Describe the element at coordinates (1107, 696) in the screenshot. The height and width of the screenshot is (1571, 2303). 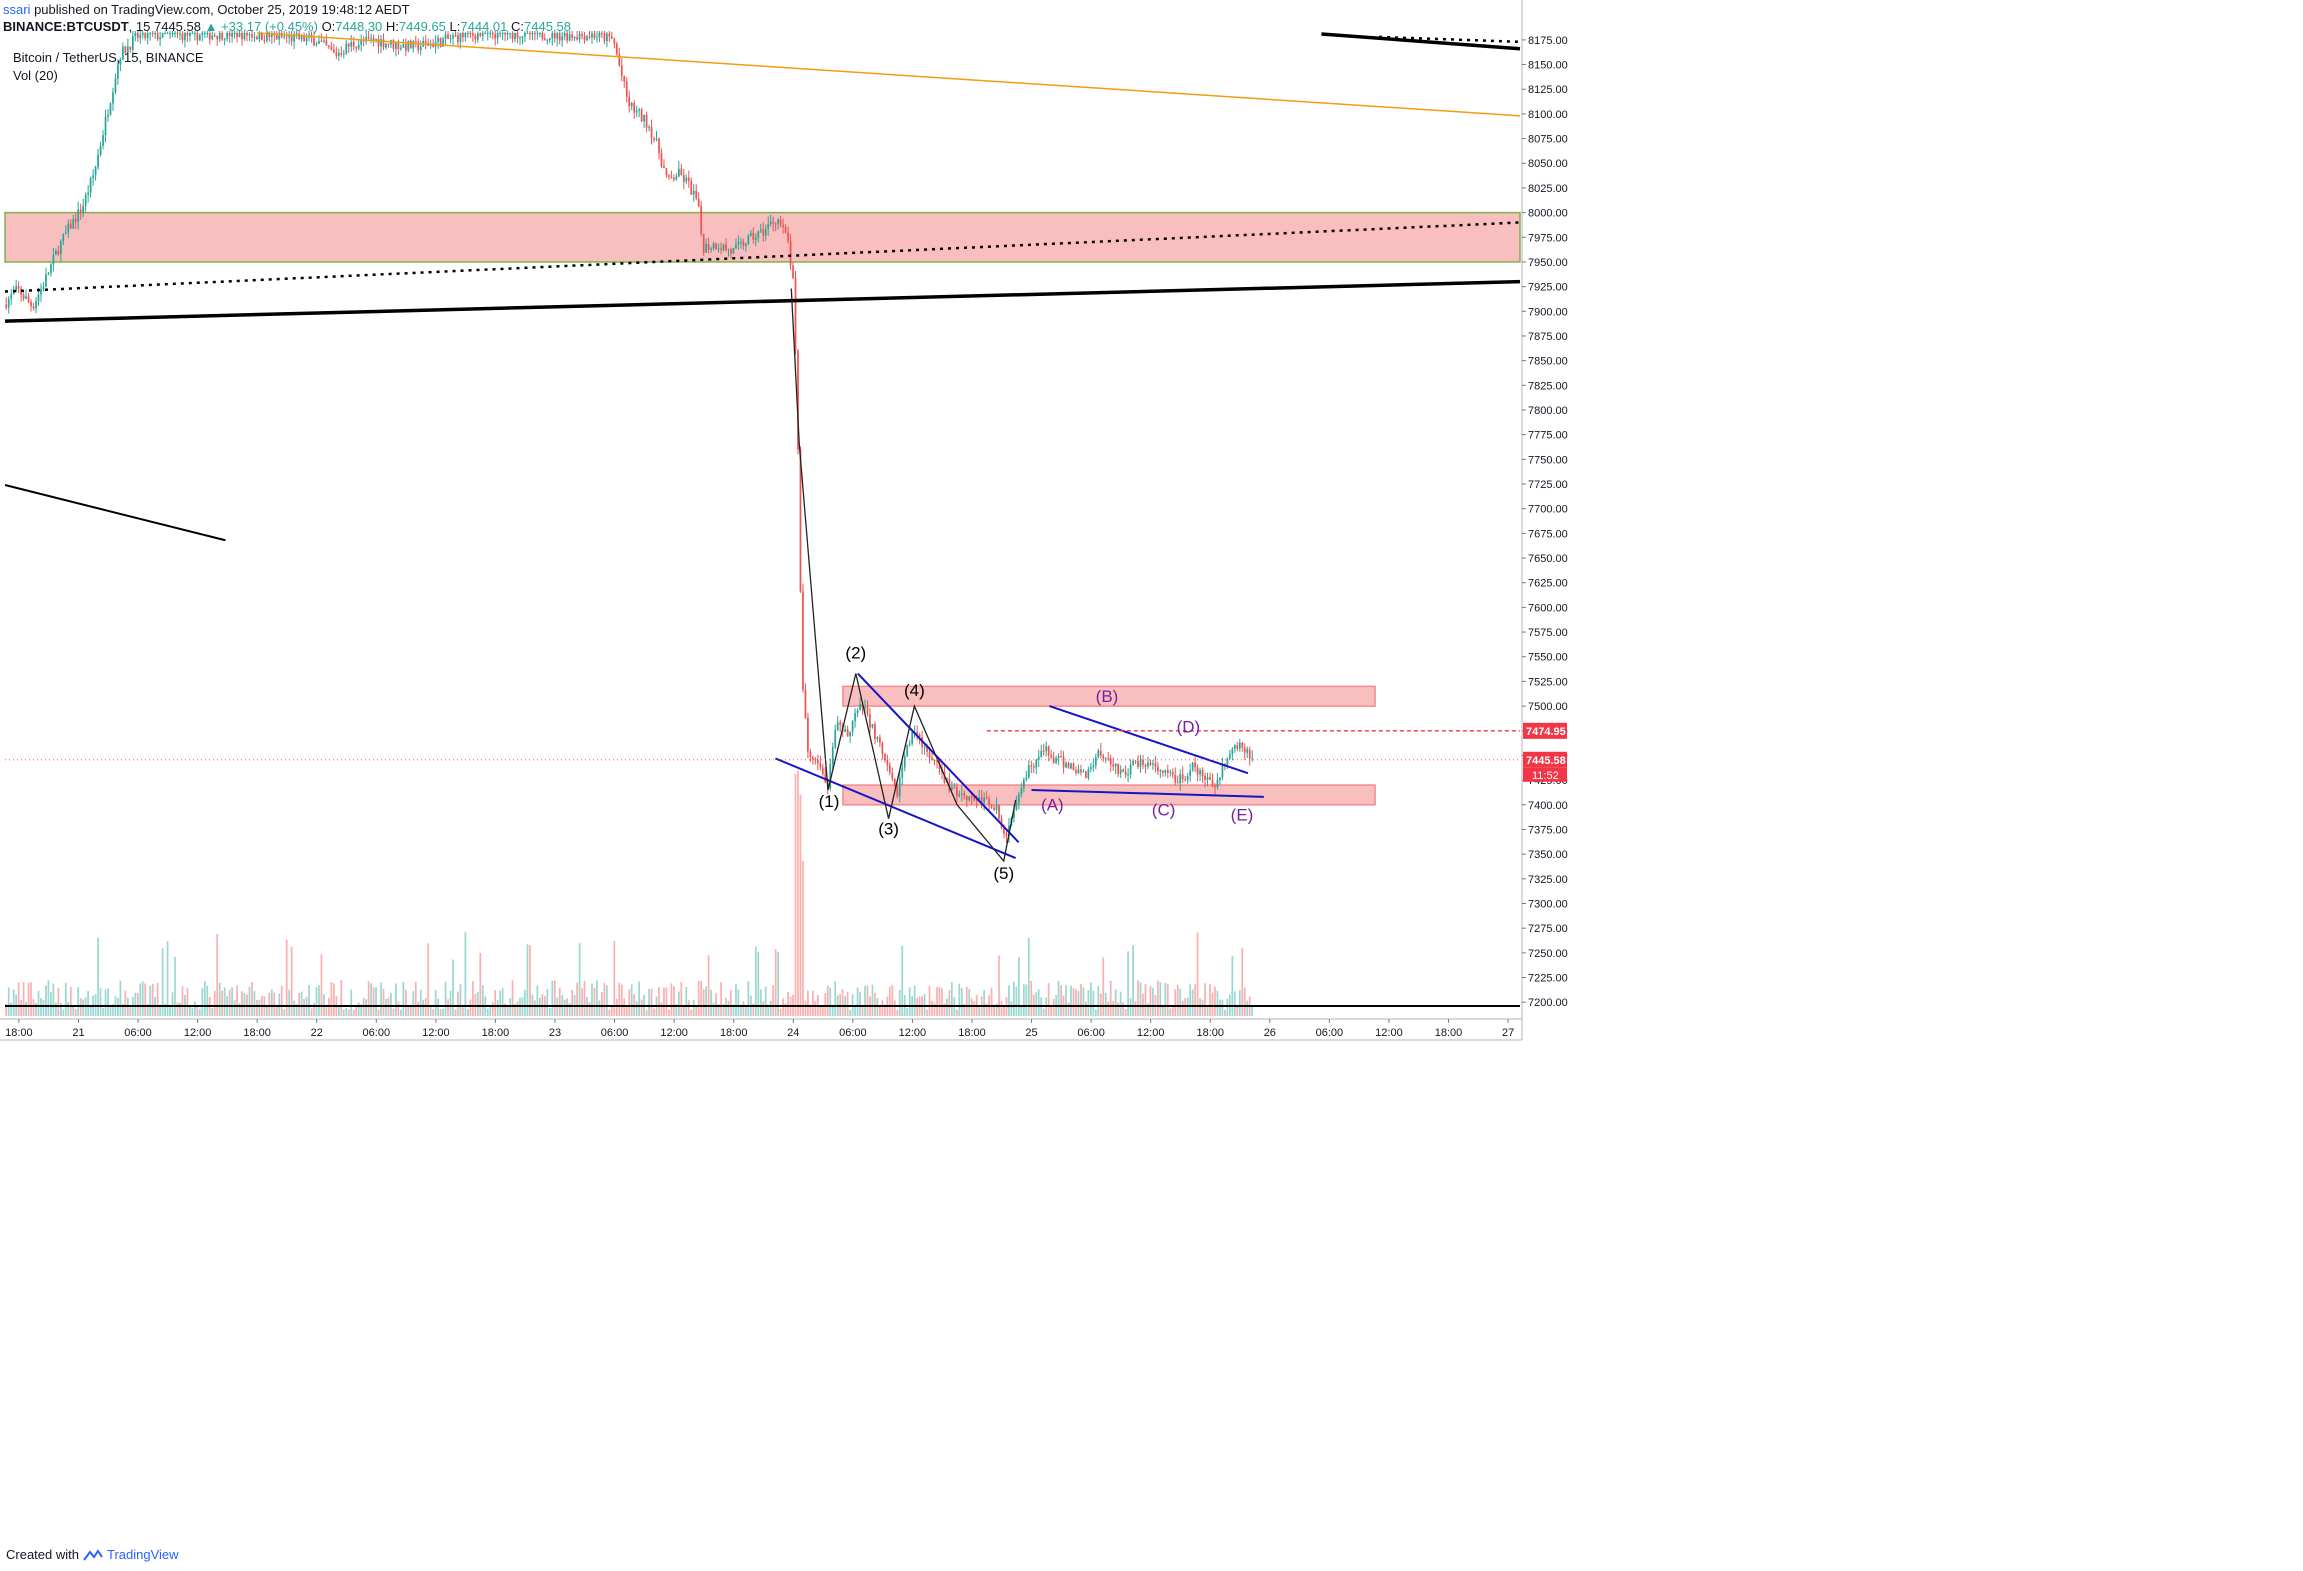
I see `wave-label: (B)` at that location.